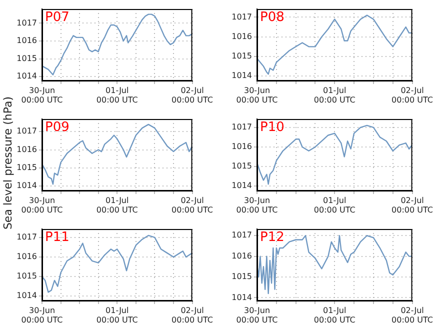  What do you see at coordinates (272, 17) in the screenshot?
I see `chart-title: P08` at bounding box center [272, 17].